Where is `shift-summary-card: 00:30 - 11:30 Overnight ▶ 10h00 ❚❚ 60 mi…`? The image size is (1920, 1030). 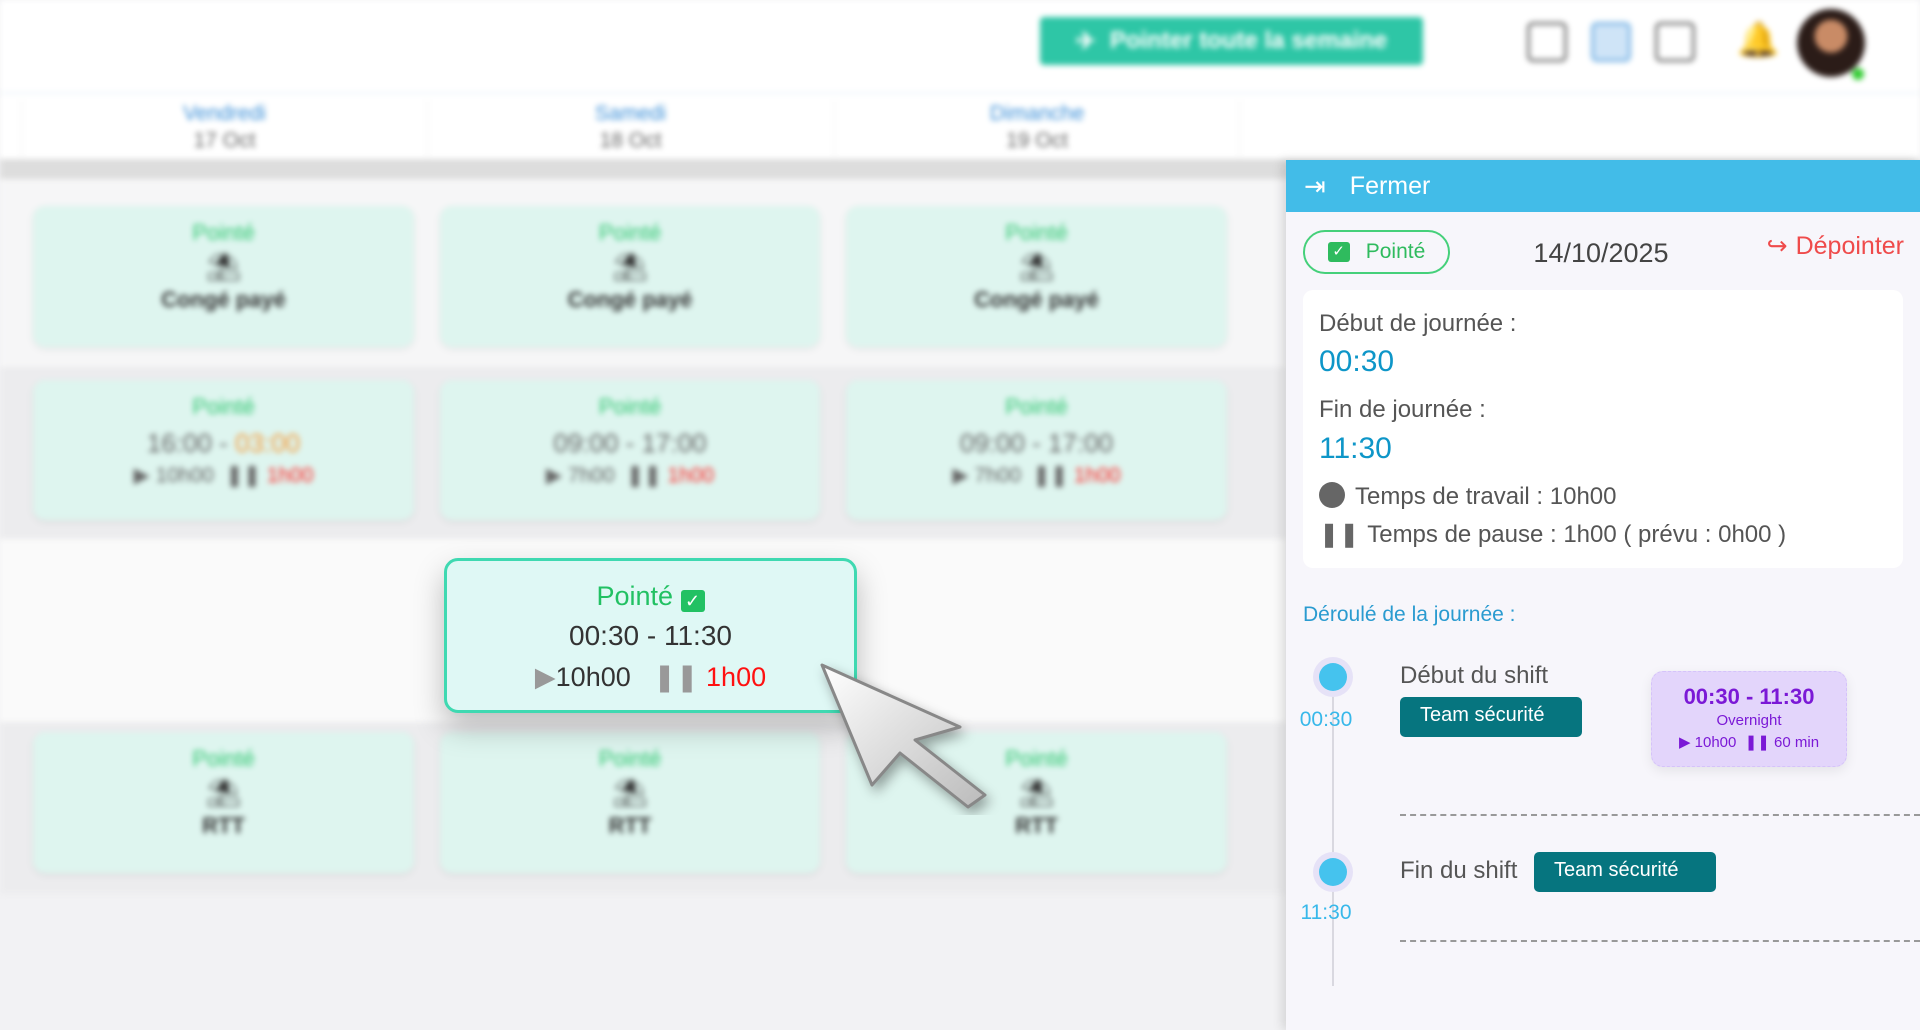
shift-summary-card: 00:30 - 11:30 Overnight ▶ 10h00 ❚❚ 60 mi… is located at coordinates (1749, 719).